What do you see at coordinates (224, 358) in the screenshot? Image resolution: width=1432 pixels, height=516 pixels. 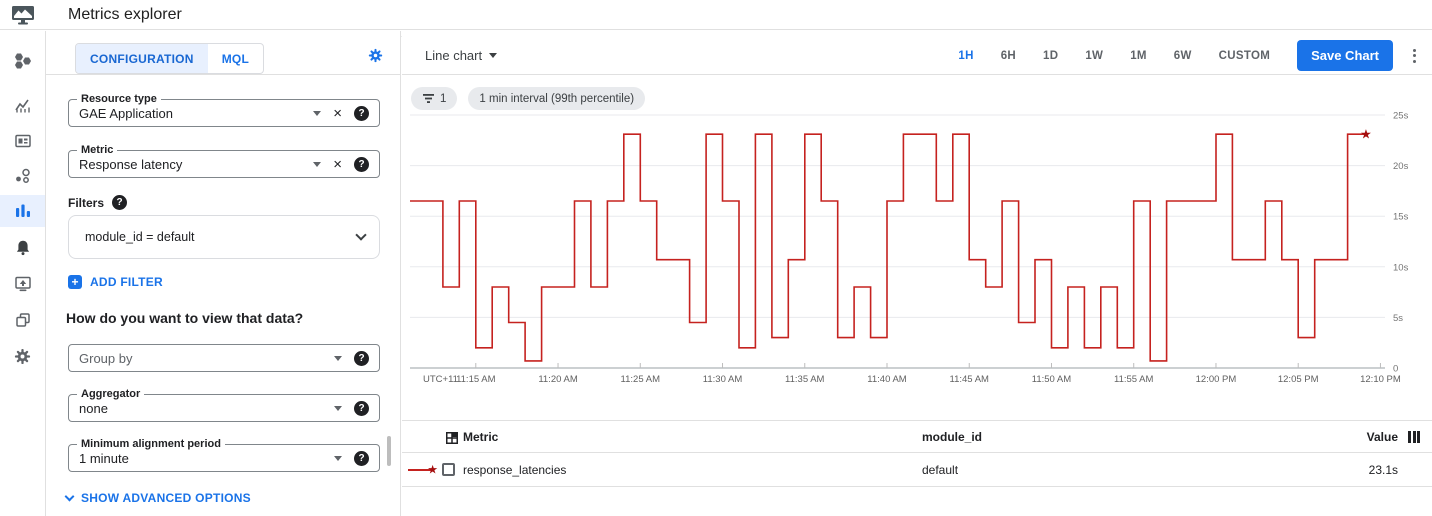 I see `group-by-field: Group by ?` at bounding box center [224, 358].